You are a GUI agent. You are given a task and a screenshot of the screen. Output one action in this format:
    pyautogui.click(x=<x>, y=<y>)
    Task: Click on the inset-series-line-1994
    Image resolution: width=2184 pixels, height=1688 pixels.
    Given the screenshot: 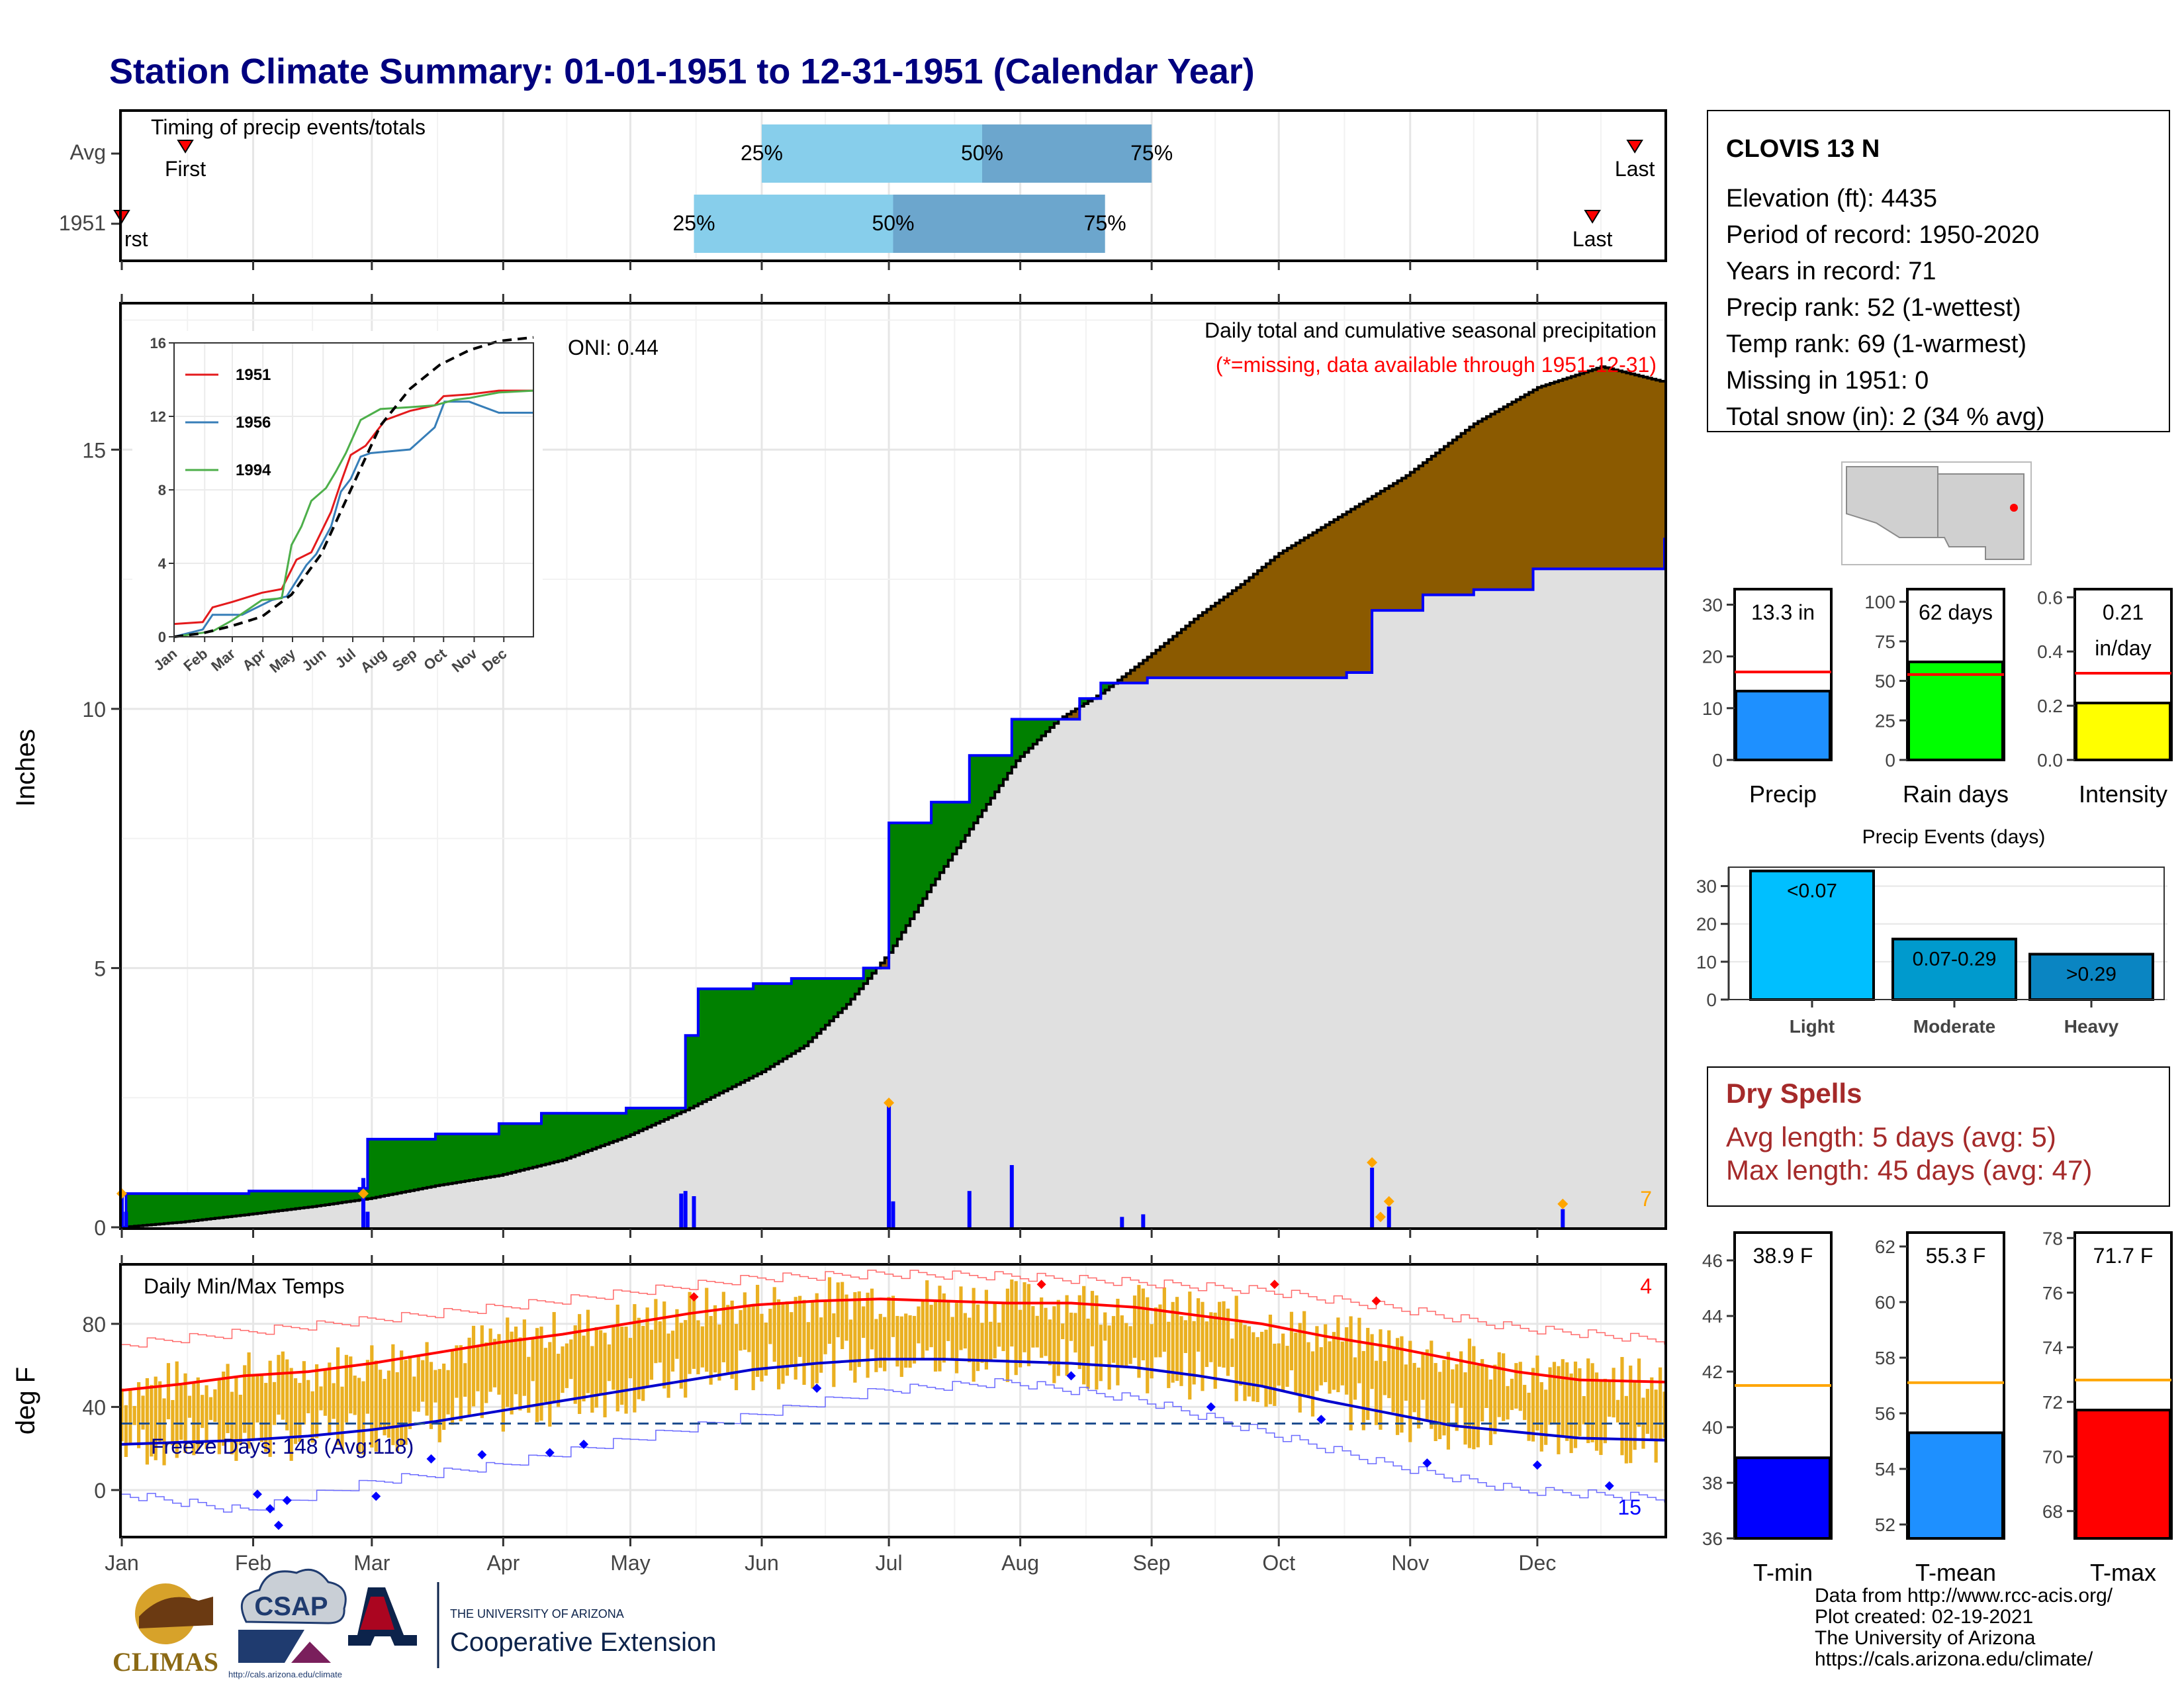 What is the action you would take?
    pyautogui.click(x=353, y=513)
    